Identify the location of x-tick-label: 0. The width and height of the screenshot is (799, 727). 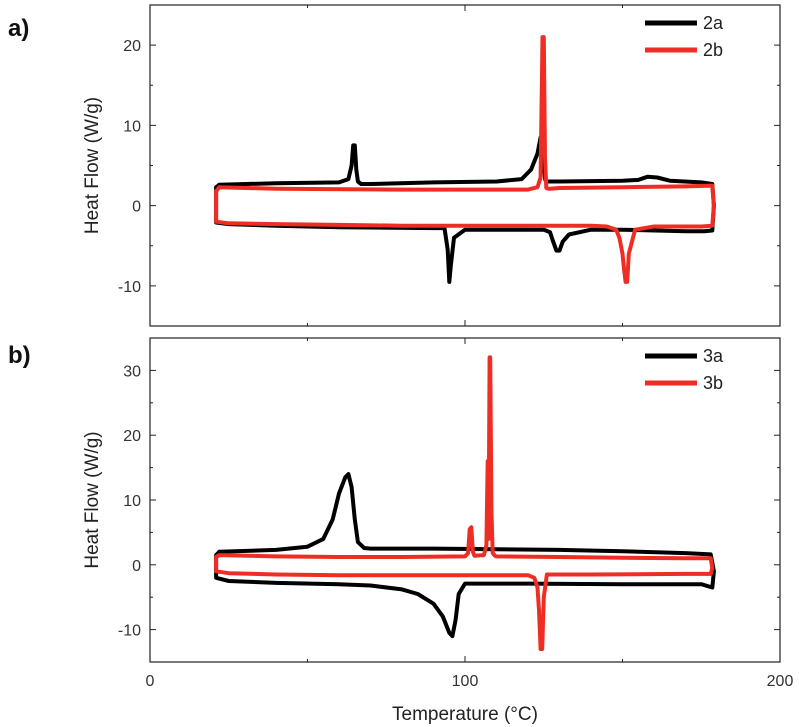
(150, 681).